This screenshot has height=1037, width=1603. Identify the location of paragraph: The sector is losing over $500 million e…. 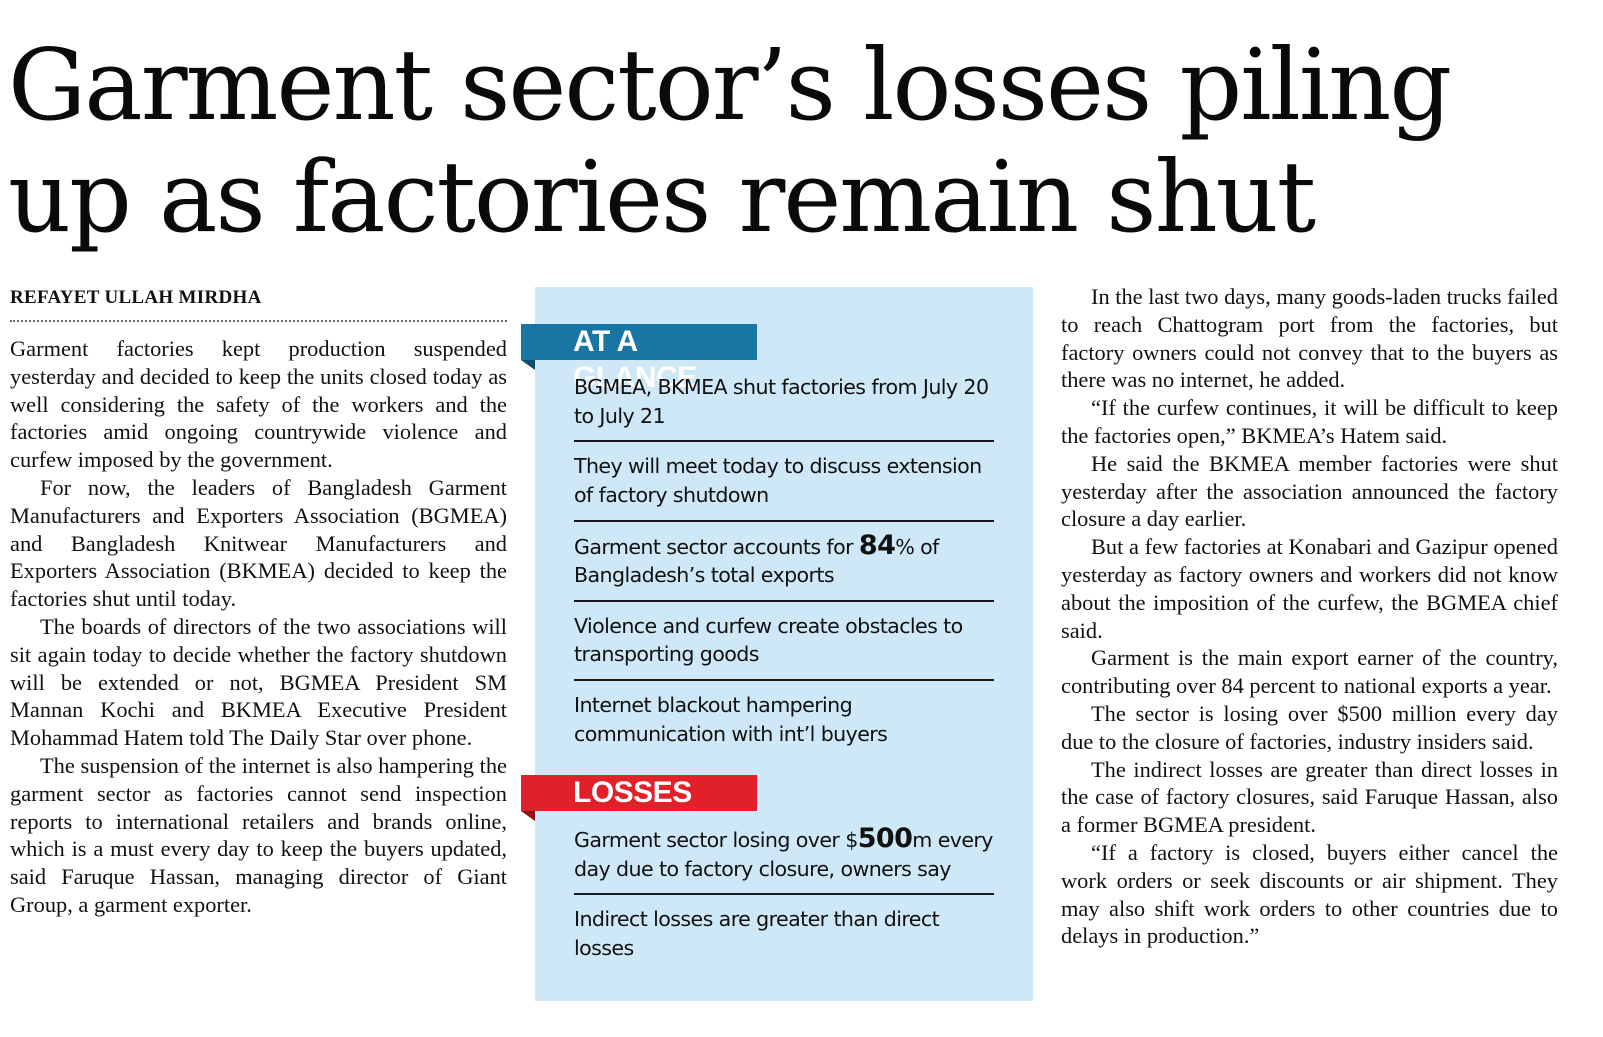
(1309, 727).